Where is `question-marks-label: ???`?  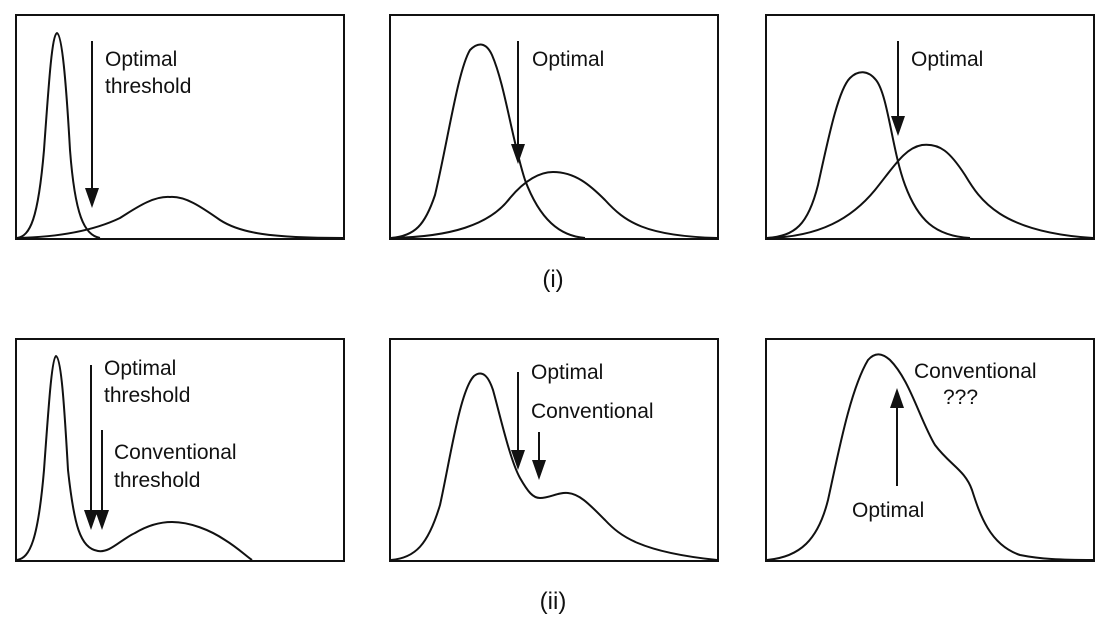
question-marks-label: ??? is located at coordinates (960, 397).